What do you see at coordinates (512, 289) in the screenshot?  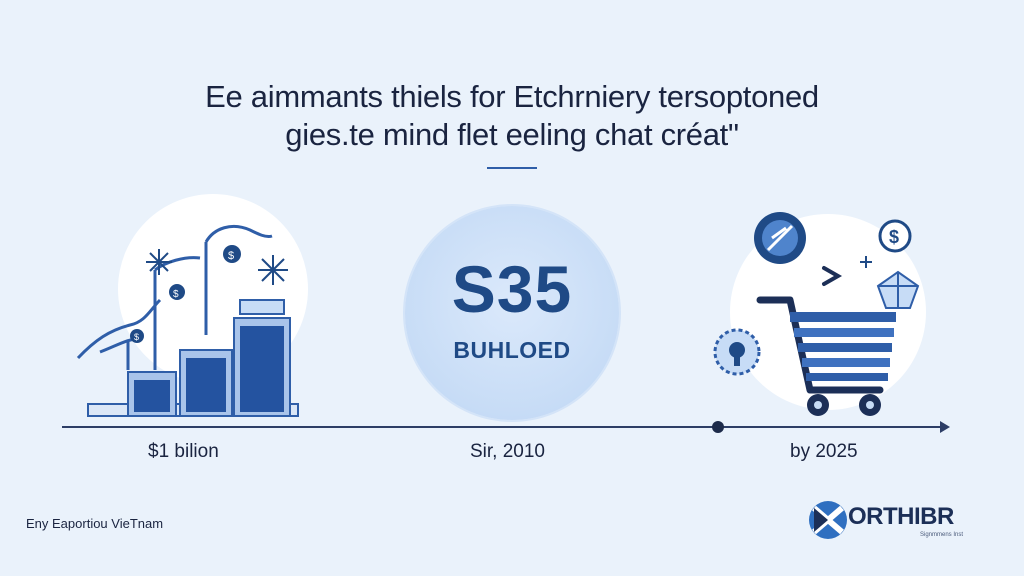 I see `center-value: S35` at bounding box center [512, 289].